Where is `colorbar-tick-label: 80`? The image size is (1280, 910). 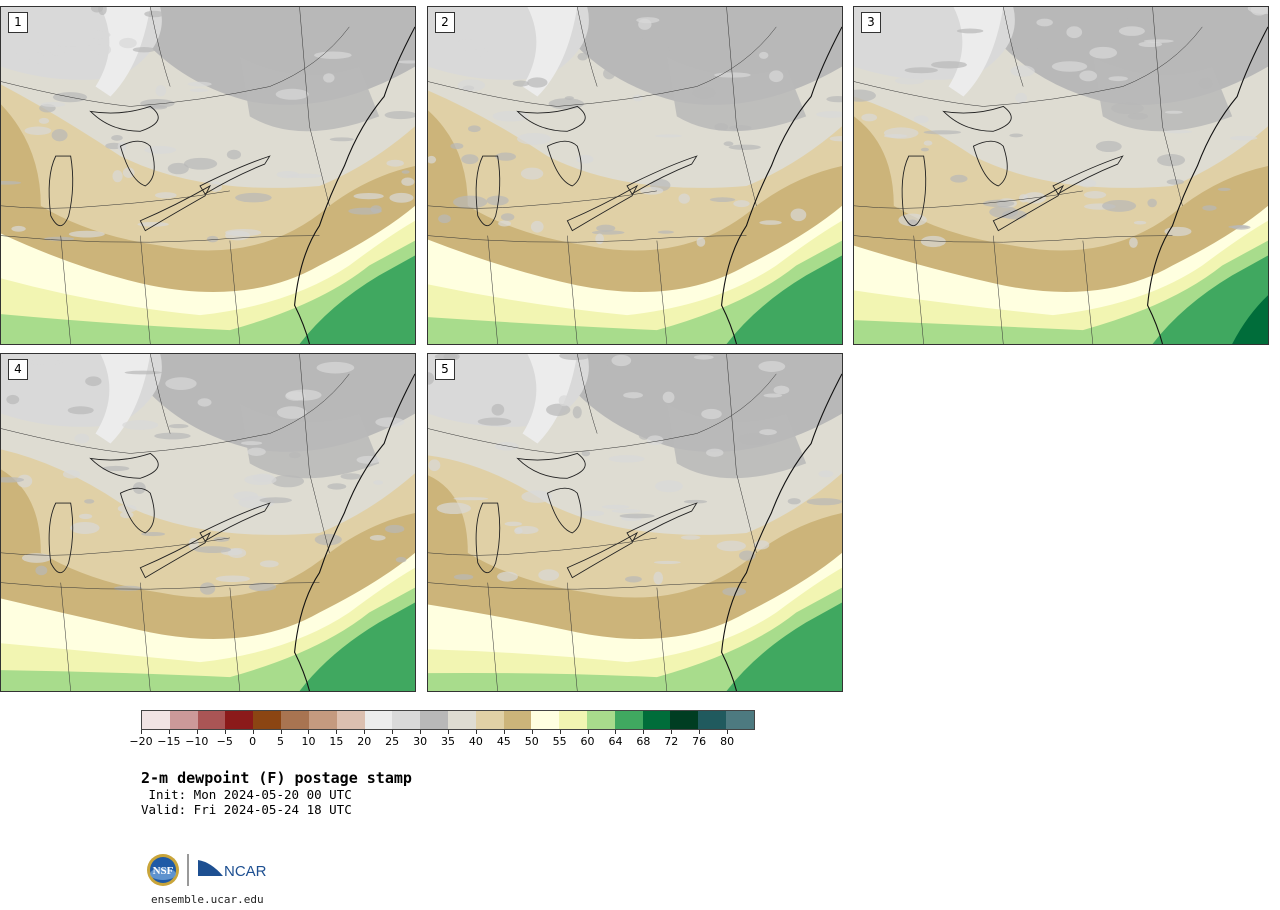
colorbar-tick-label: 80 is located at coordinates (727, 741).